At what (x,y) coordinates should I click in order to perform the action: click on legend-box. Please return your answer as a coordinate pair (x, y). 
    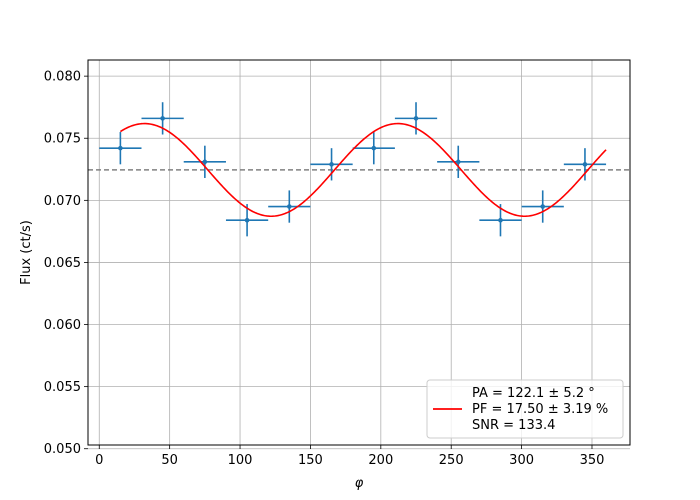
    Looking at the image, I should click on (525, 409).